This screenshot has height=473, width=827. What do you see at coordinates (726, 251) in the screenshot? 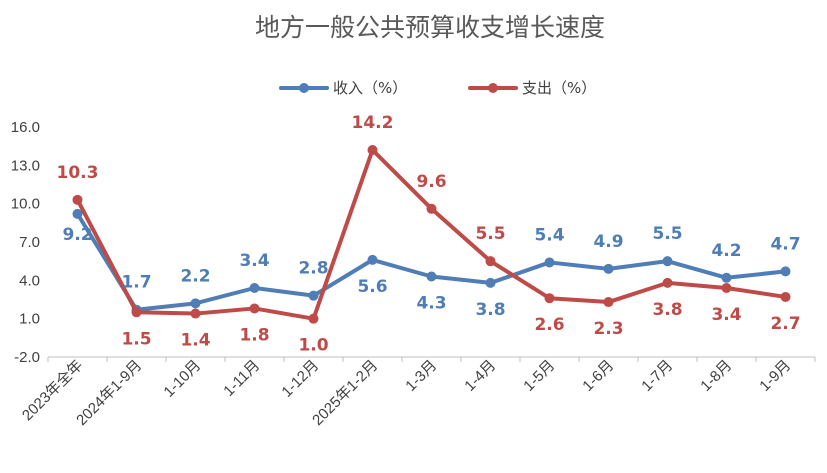
I see `income-data-label: 4.2` at bounding box center [726, 251].